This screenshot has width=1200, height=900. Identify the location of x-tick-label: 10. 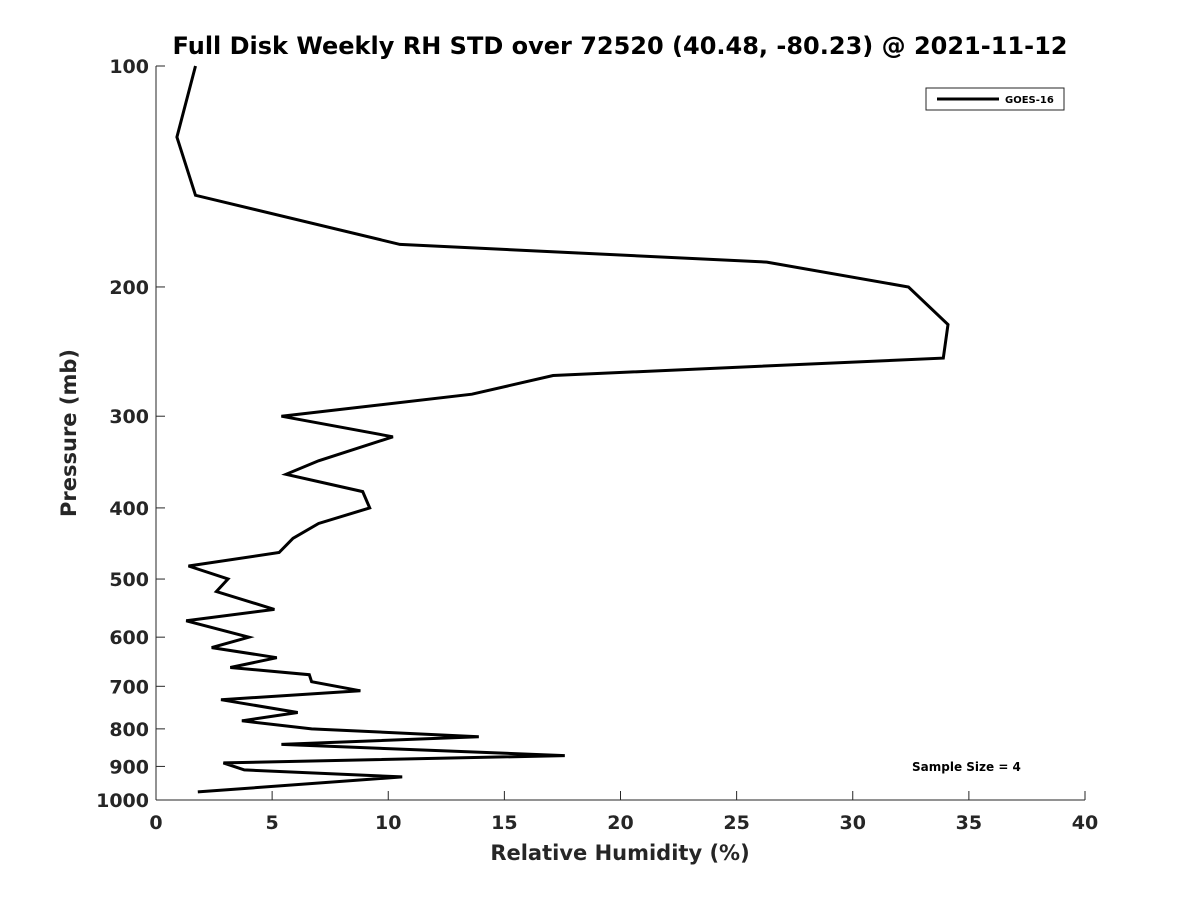
(388, 823).